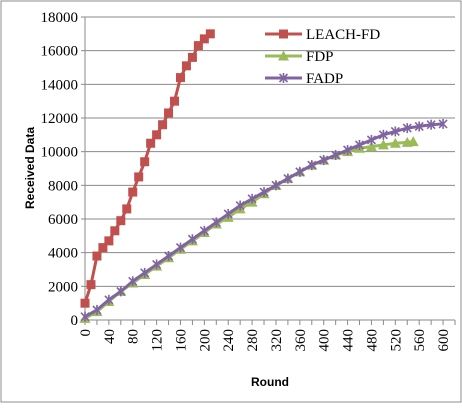 This screenshot has height=408, width=462. I want to click on x-tick-label: 40, so click(110, 336).